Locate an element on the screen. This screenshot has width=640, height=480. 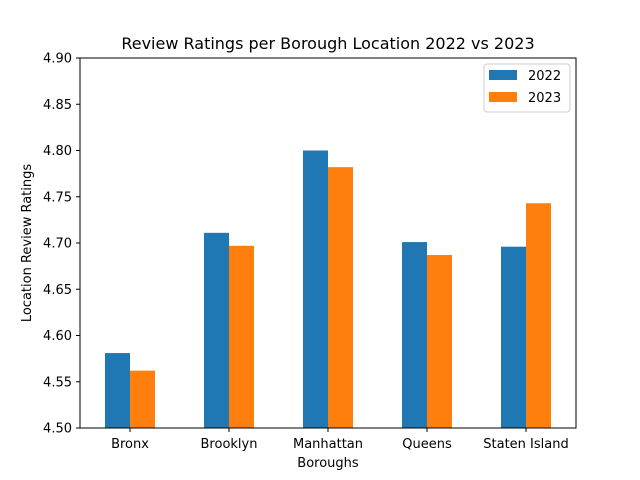
bar-2023-bronx is located at coordinates (142, 399).